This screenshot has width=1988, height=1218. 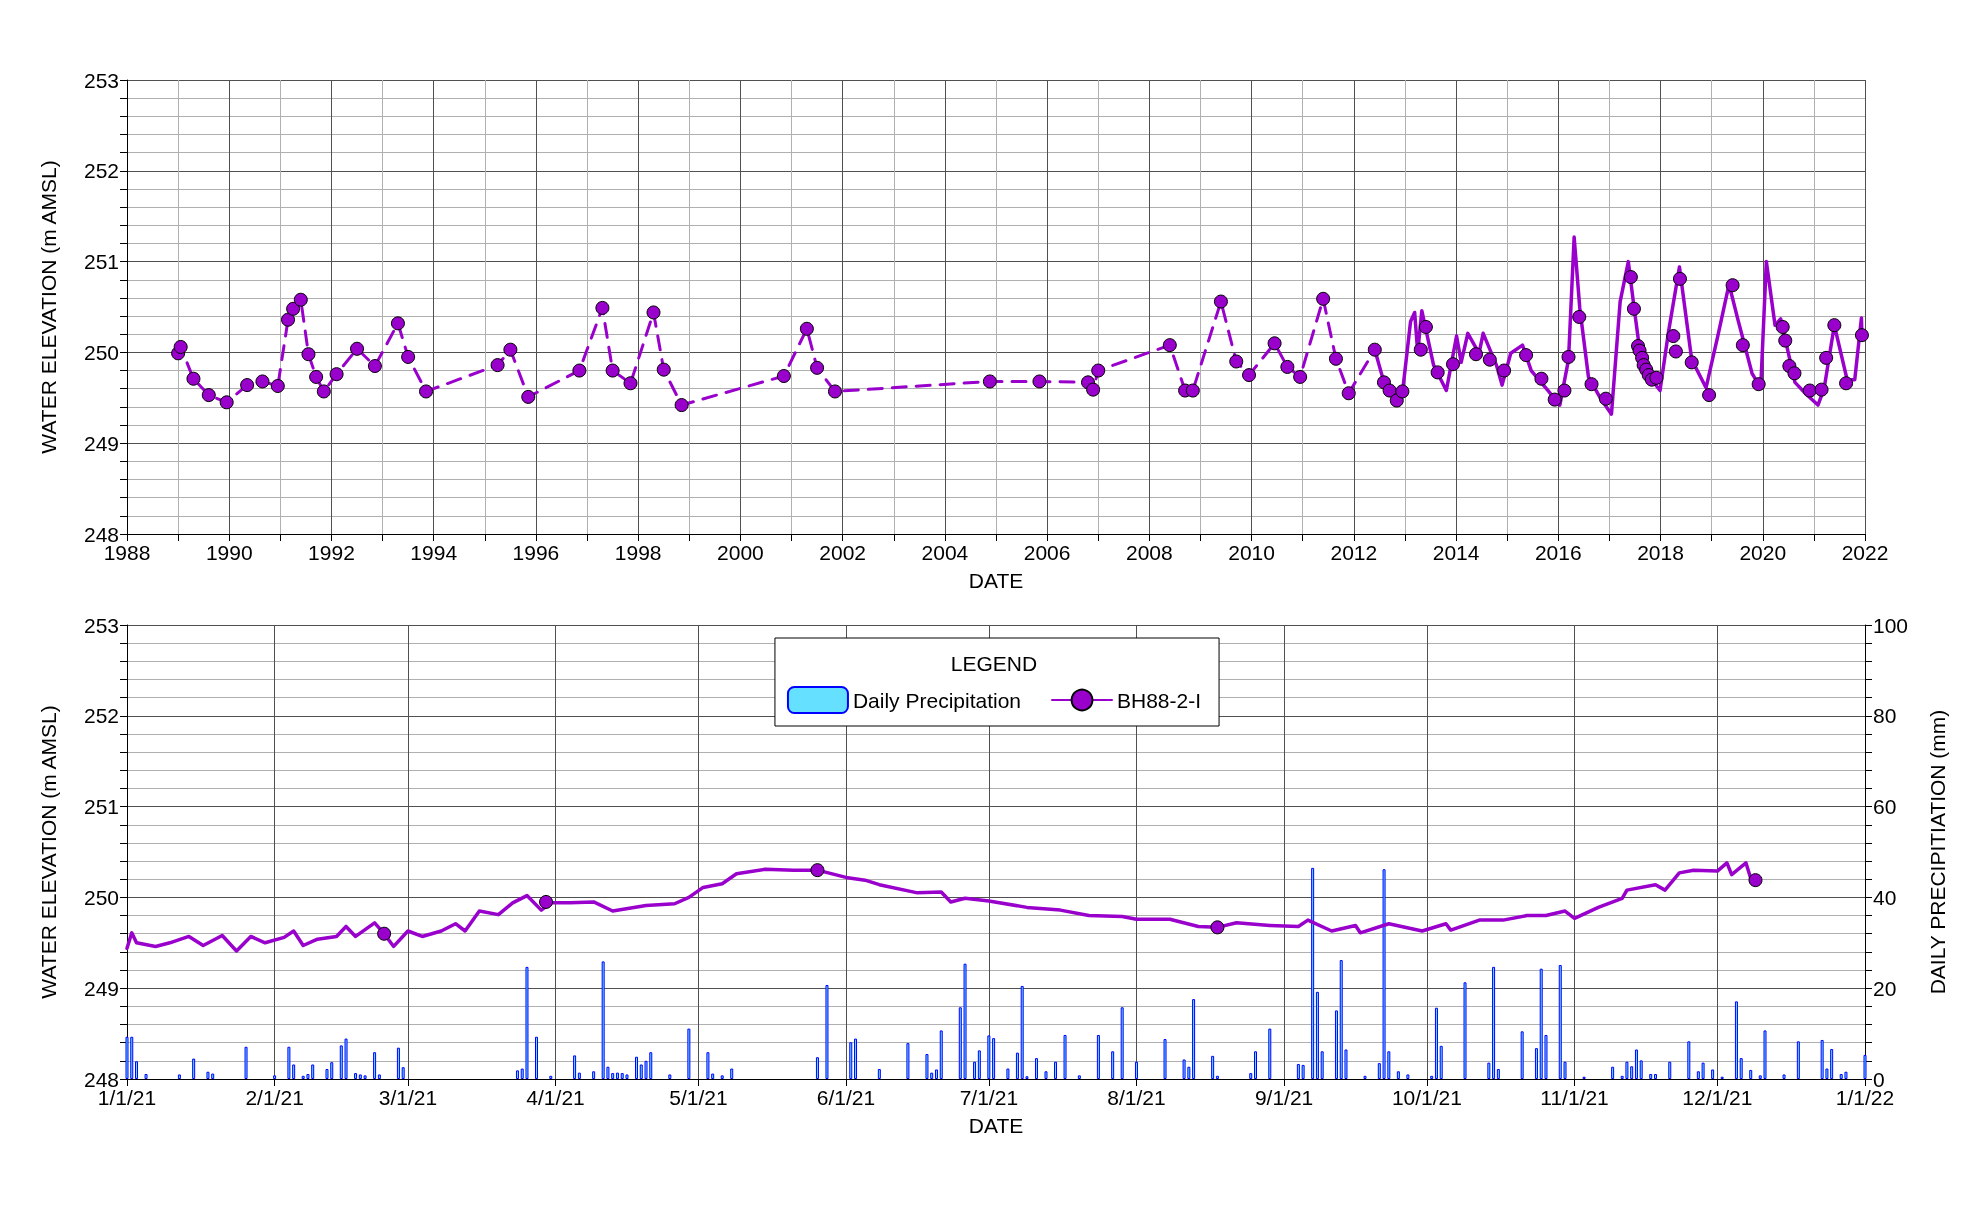 I want to click on x-tick-label: 5/1/21, so click(x=698, y=1097).